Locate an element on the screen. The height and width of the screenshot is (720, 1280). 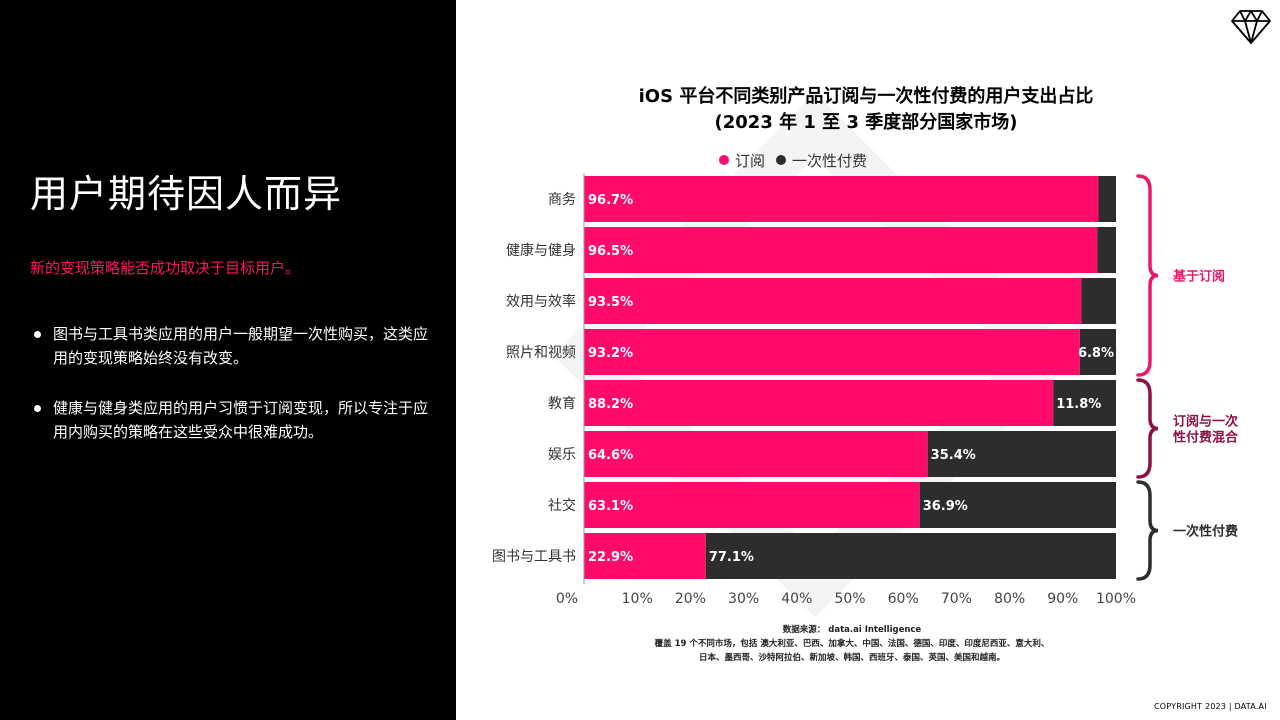
bullet-text: 图书与工具书类应用的用户一般期望一次性购买，这类应用的变现策略始终没有改变。 is located at coordinates (241, 346).